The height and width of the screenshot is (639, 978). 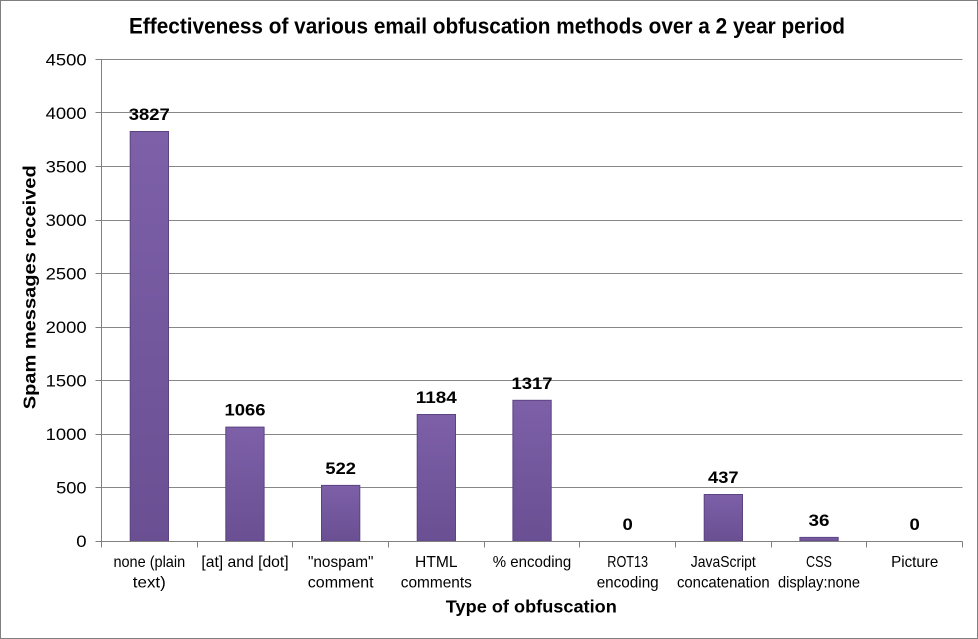 What do you see at coordinates (723, 478) in the screenshot?
I see `svg-text: 437` at bounding box center [723, 478].